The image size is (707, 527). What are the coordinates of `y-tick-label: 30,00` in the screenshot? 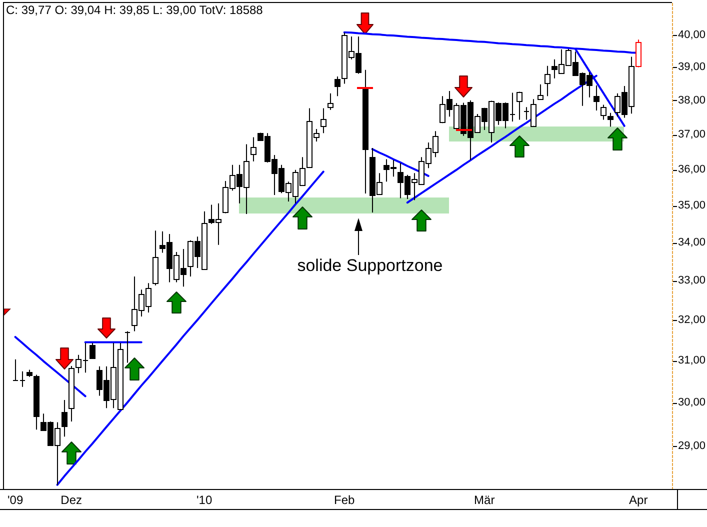 It's located at (692, 402).